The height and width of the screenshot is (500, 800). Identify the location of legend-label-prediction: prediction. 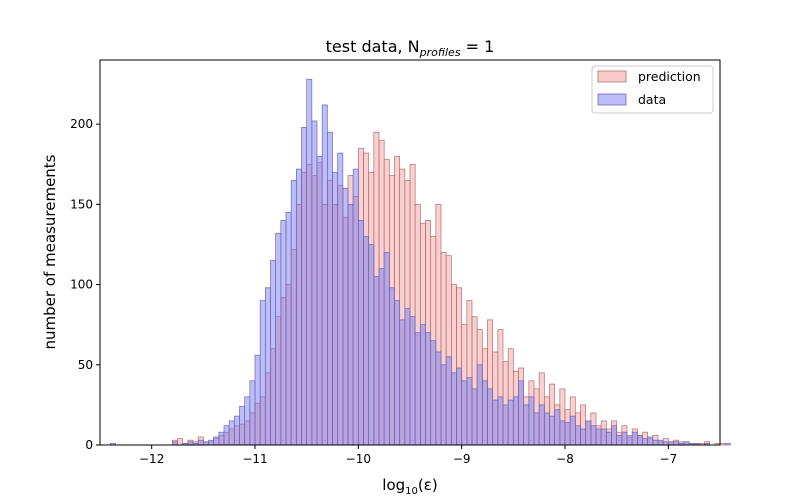
(669, 76).